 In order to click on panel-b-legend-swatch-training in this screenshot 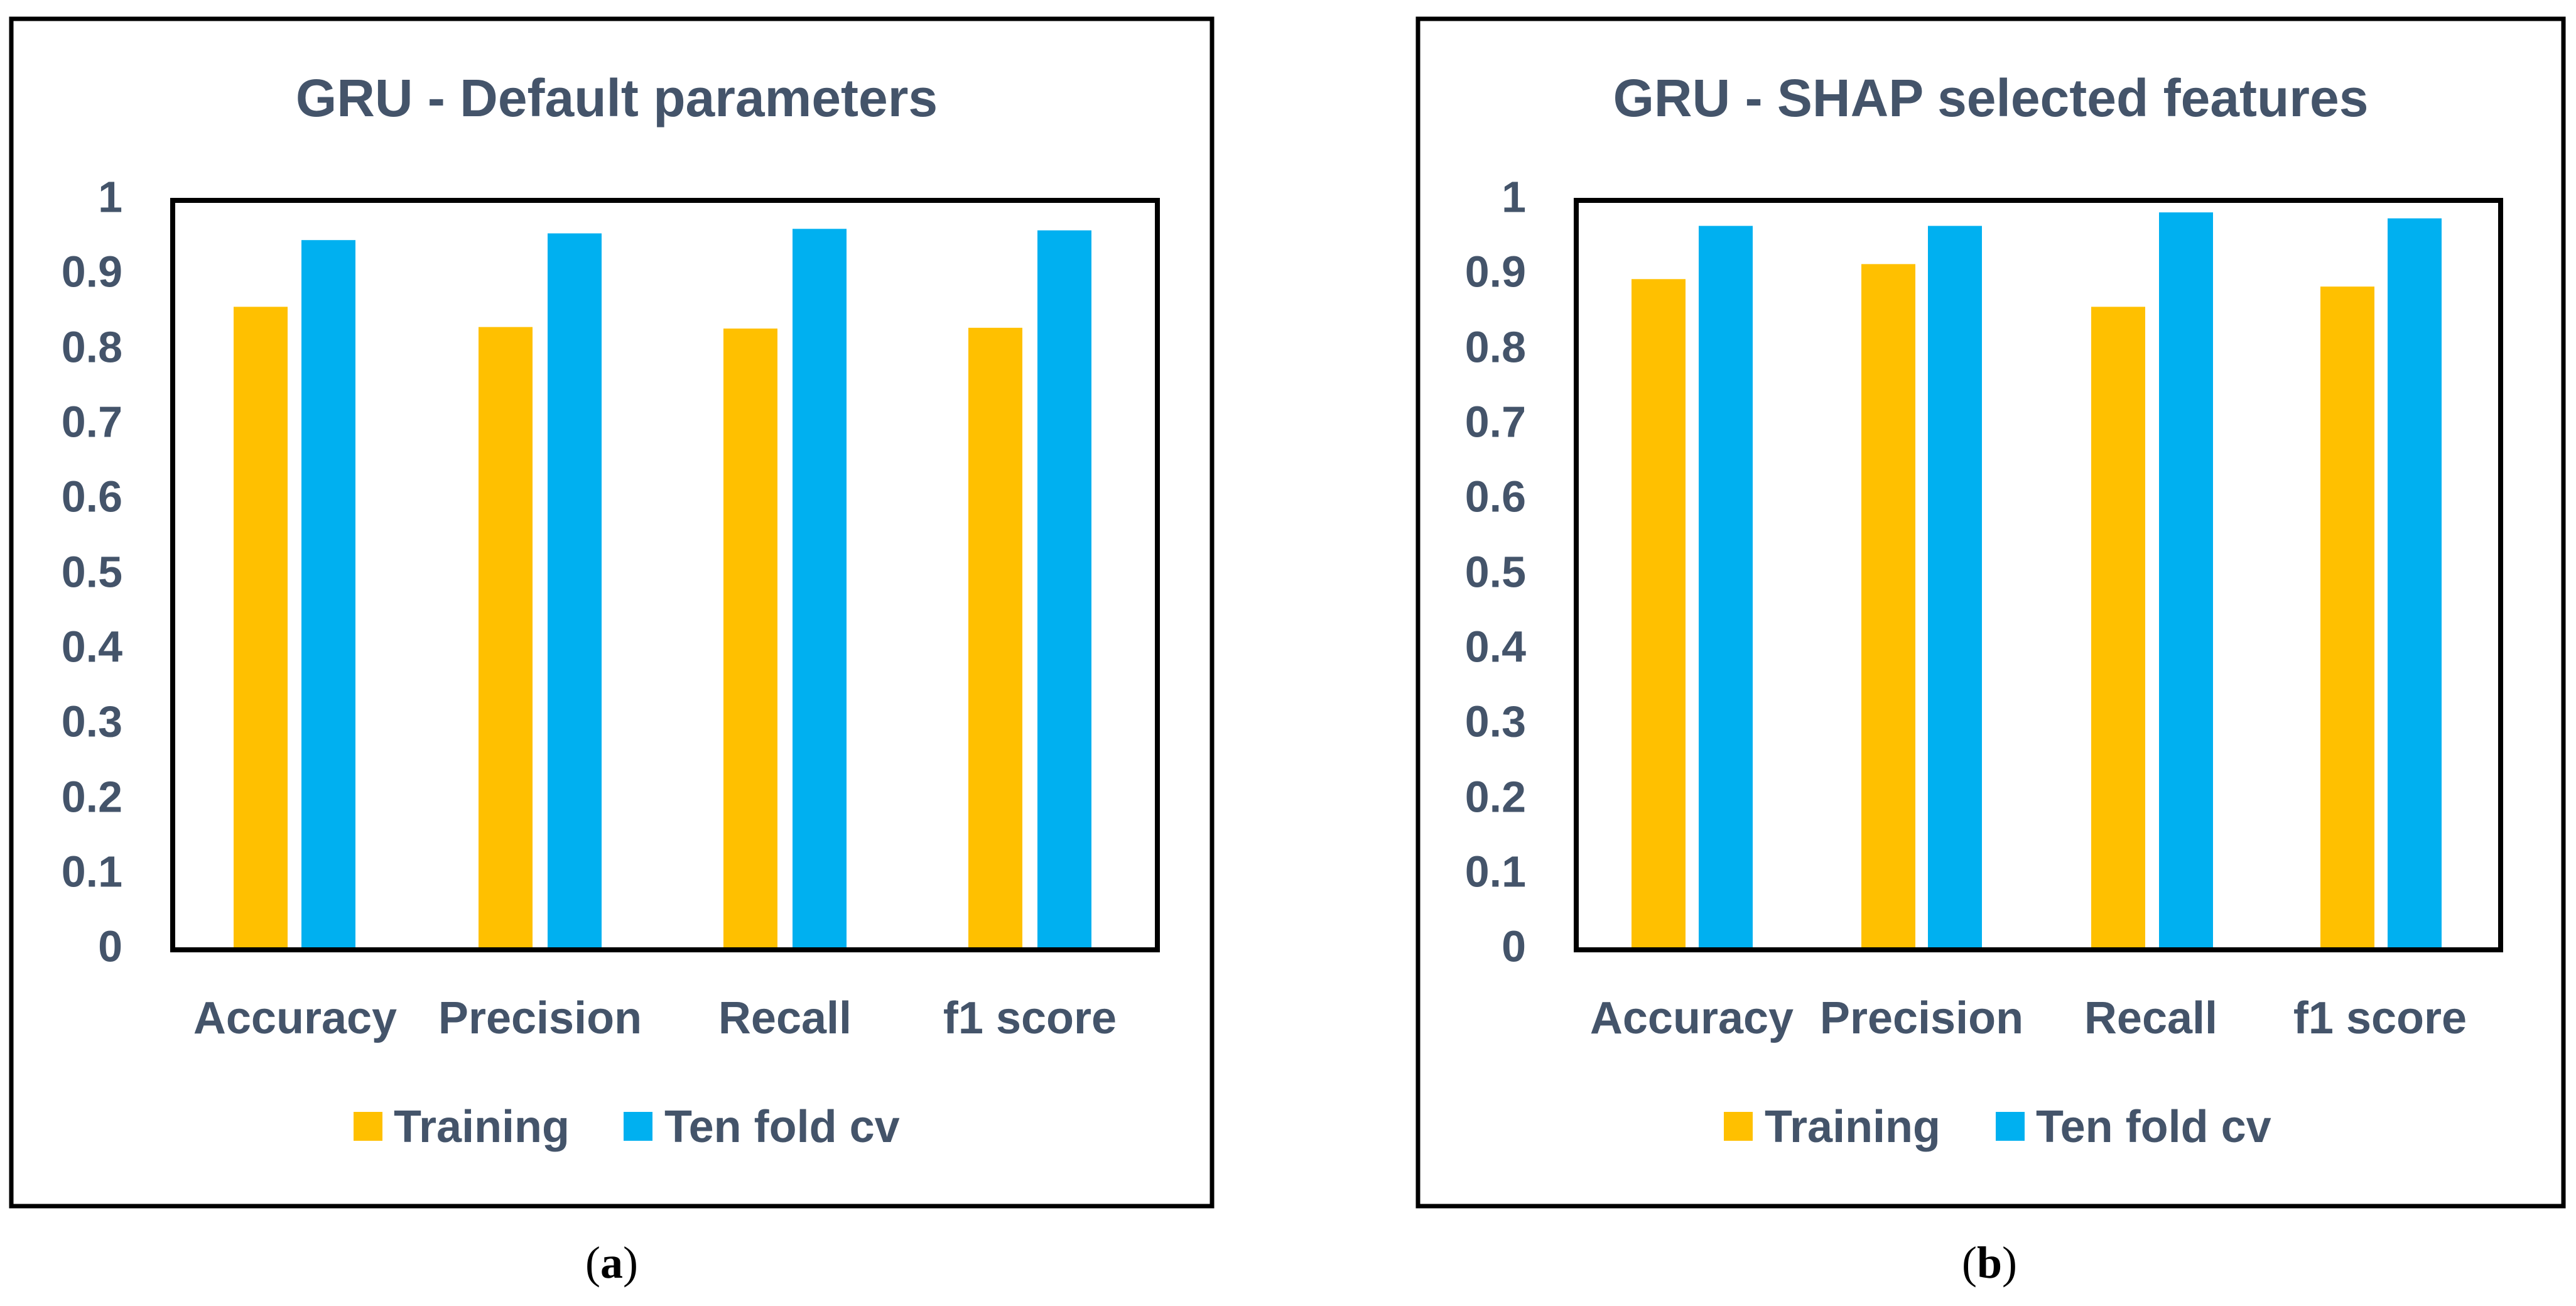, I will do `click(1739, 1126)`.